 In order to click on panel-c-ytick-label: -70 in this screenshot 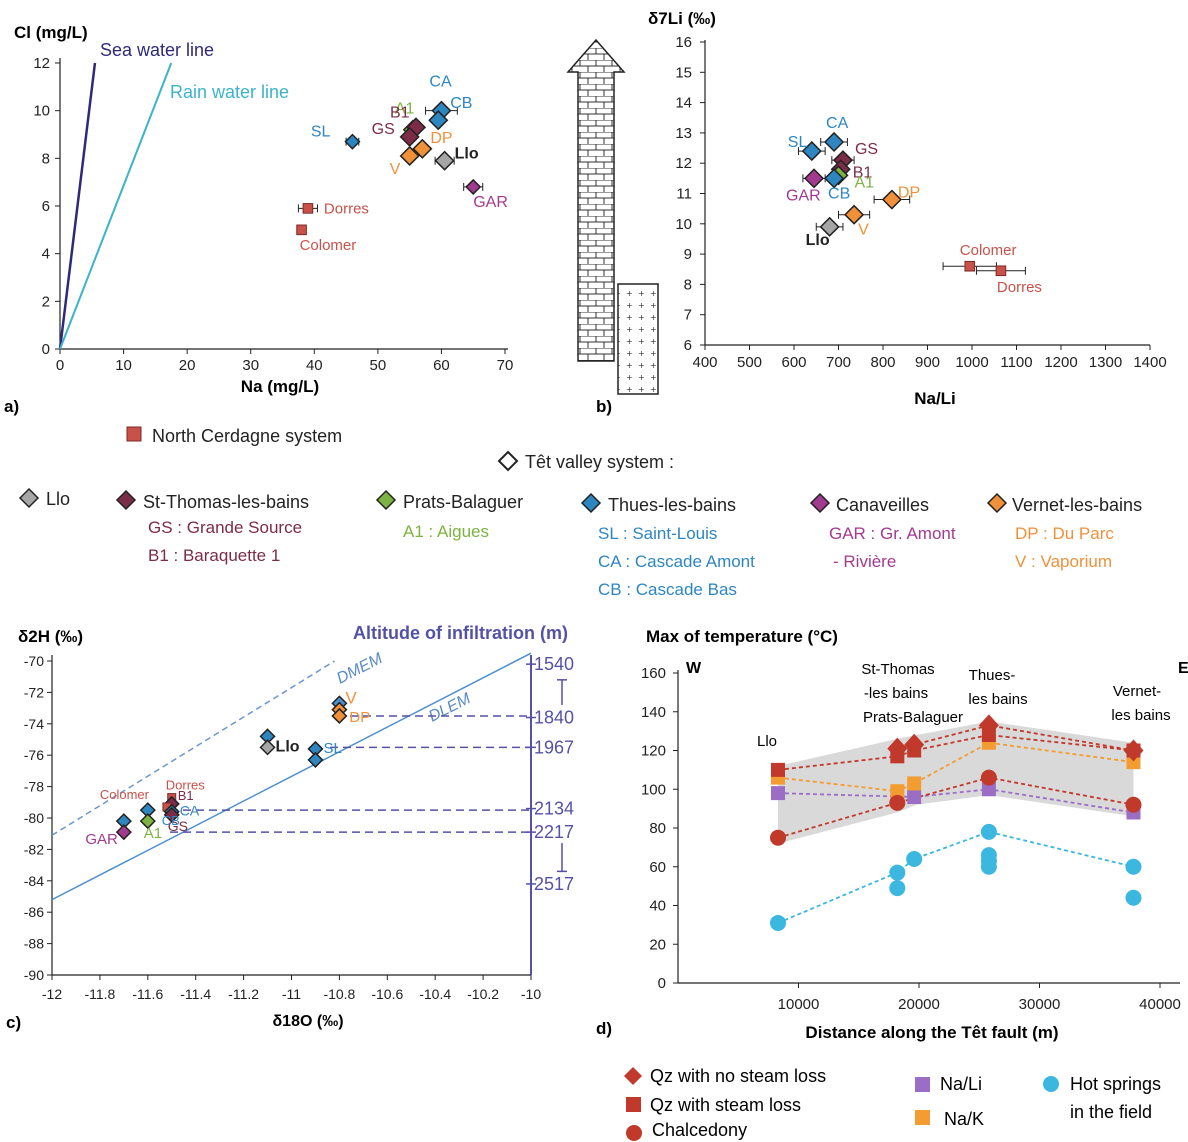, I will do `click(34, 661)`.